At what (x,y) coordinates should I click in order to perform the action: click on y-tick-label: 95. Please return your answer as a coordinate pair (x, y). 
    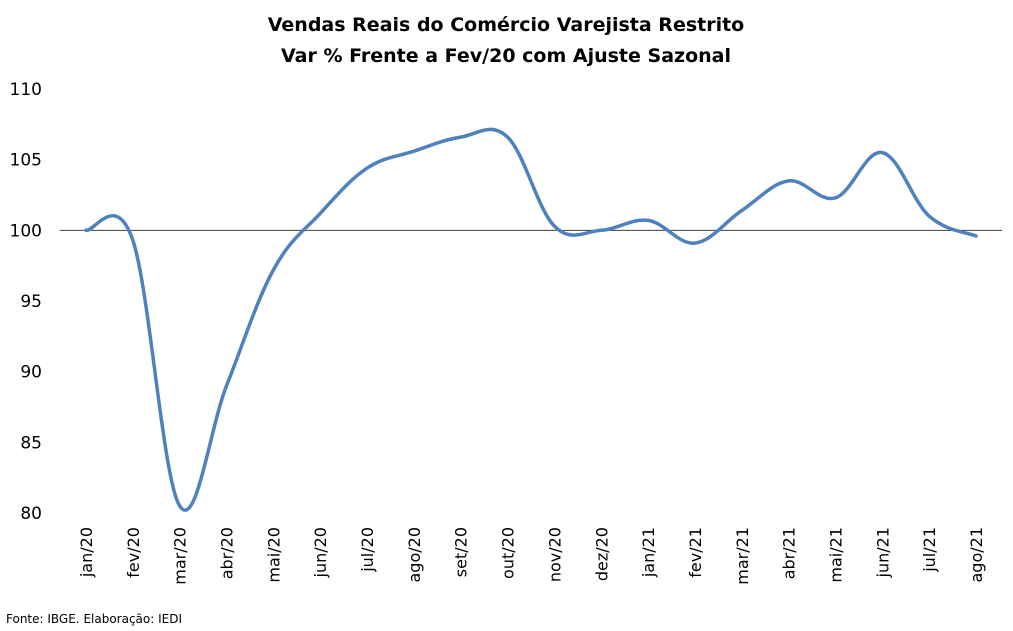
    Looking at the image, I should click on (31, 302).